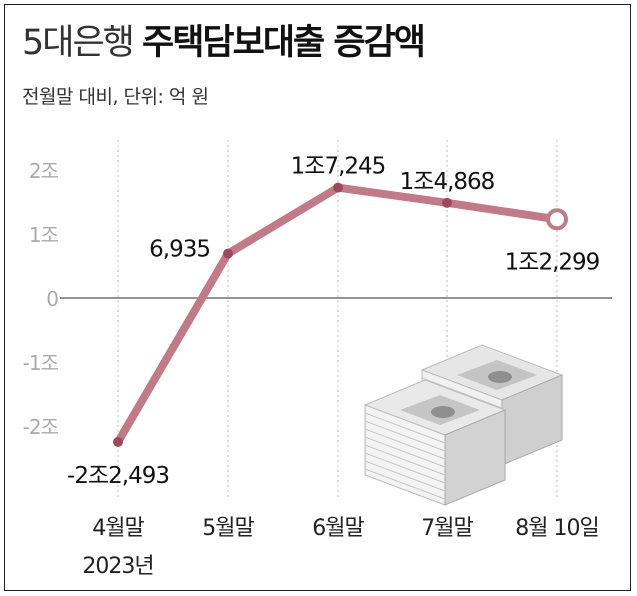 The width and height of the screenshot is (637, 596). What do you see at coordinates (556, 528) in the screenshot?
I see `x-tick-label: 8월 10일` at bounding box center [556, 528].